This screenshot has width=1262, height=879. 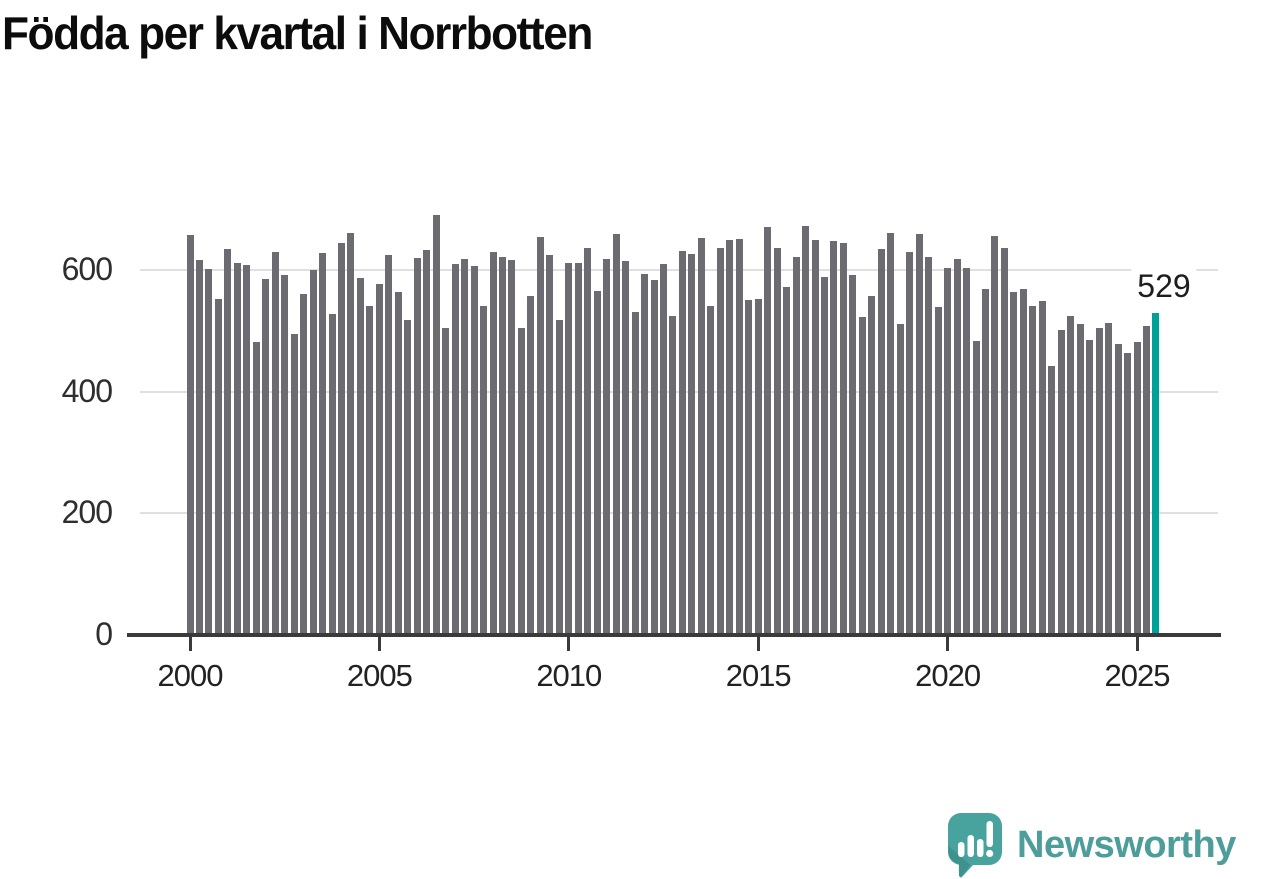 What do you see at coordinates (975, 845) in the screenshot?
I see `newsworthy-logo-icon` at bounding box center [975, 845].